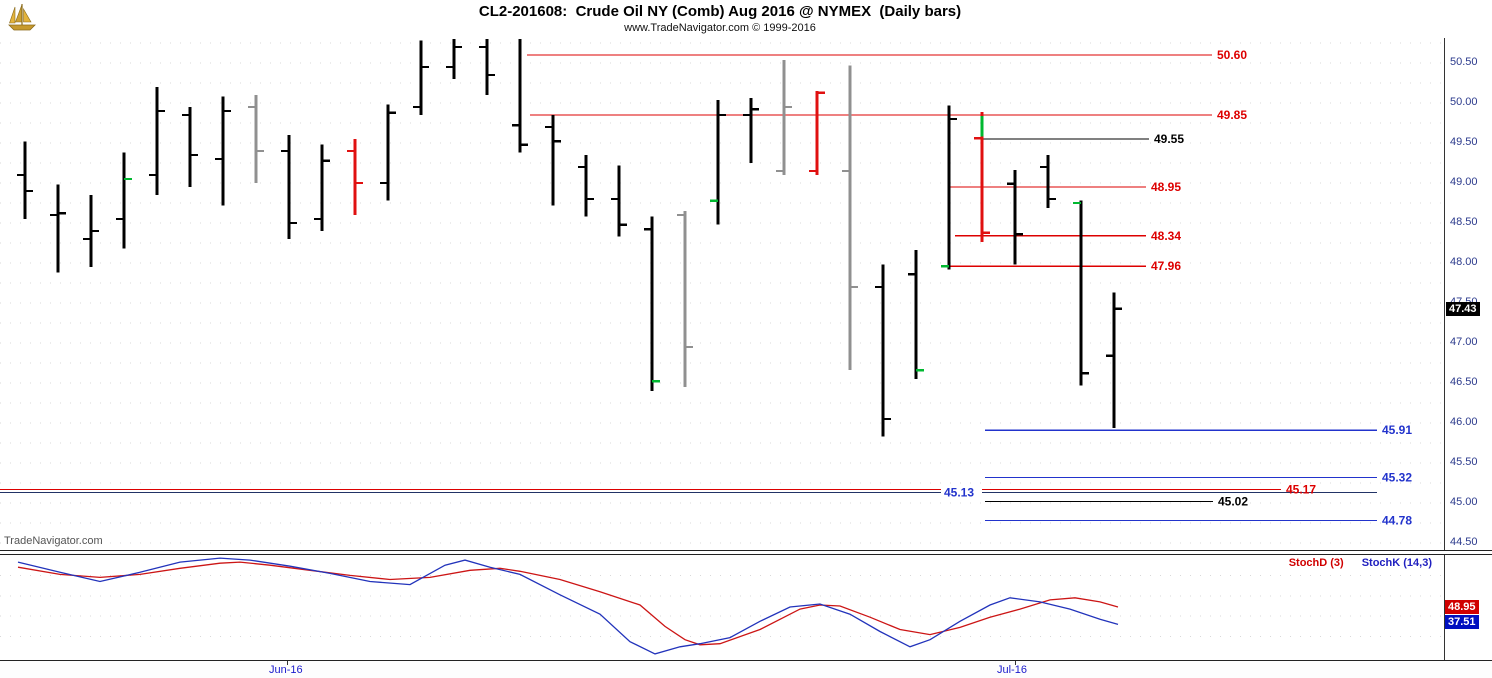 This screenshot has height=678, width=1492. I want to click on svg-text: 45.02, so click(1233, 501).